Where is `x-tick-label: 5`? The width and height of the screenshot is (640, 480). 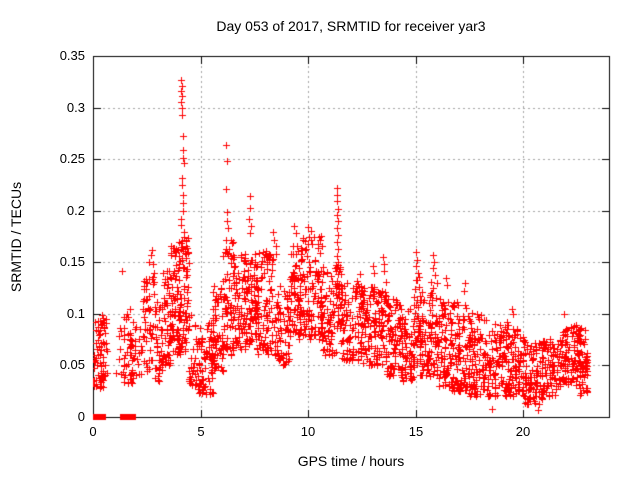
x-tick-label: 5 is located at coordinates (201, 431).